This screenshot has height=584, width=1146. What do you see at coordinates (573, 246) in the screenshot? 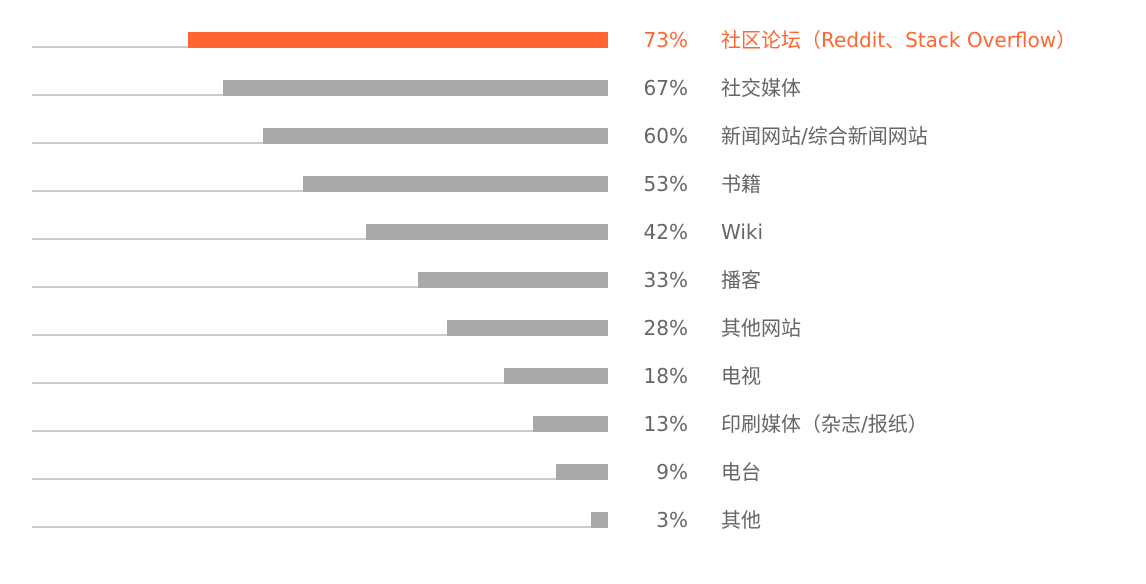
I see `chart-row: 42% Wiki` at bounding box center [573, 246].